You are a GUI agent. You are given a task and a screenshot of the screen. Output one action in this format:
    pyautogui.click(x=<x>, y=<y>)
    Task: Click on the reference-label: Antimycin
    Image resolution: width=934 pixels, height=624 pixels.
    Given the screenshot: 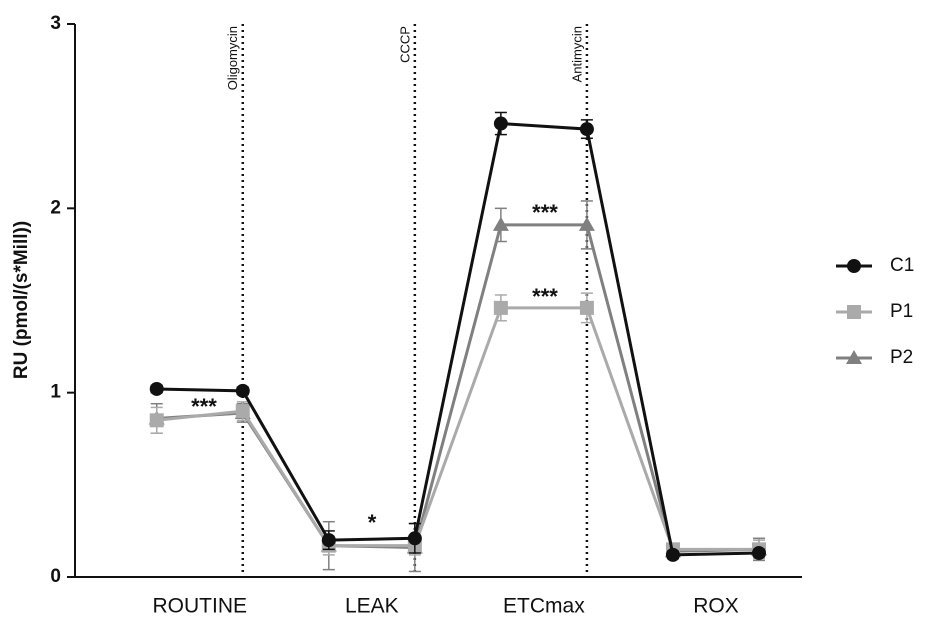 What is the action you would take?
    pyautogui.click(x=576, y=54)
    